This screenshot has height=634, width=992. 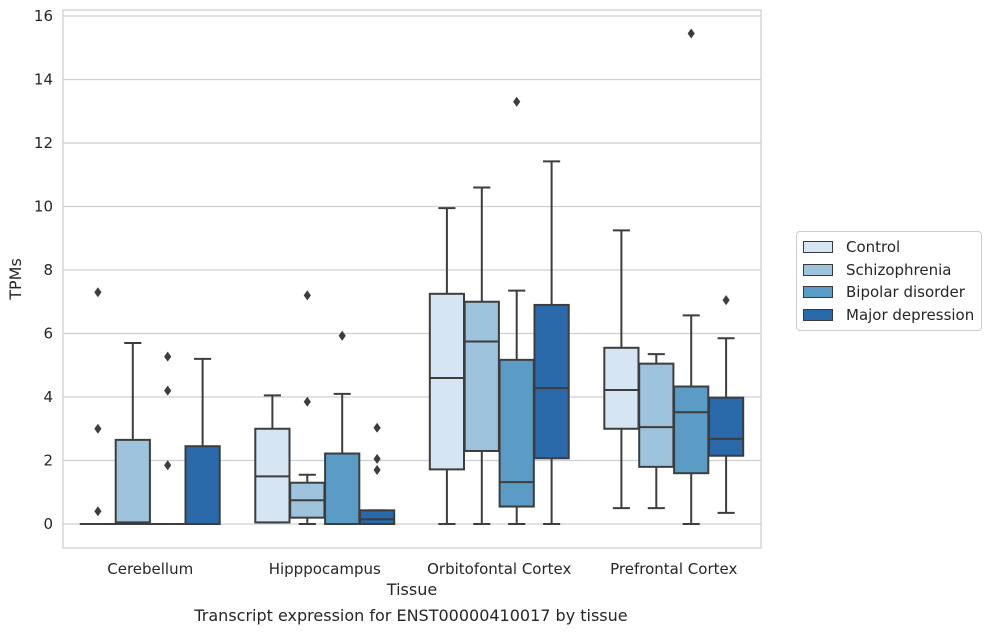 What do you see at coordinates (48, 270) in the screenshot?
I see `y-tick-label: 8` at bounding box center [48, 270].